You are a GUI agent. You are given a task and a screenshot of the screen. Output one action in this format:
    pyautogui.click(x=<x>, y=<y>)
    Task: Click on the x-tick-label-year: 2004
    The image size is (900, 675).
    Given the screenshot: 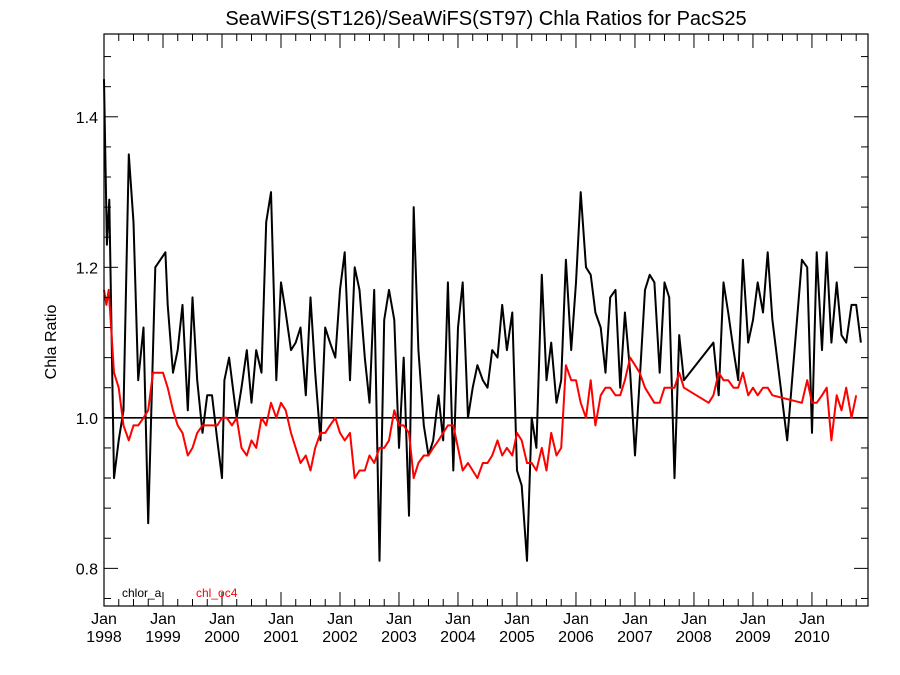 What is the action you would take?
    pyautogui.click(x=458, y=637)
    